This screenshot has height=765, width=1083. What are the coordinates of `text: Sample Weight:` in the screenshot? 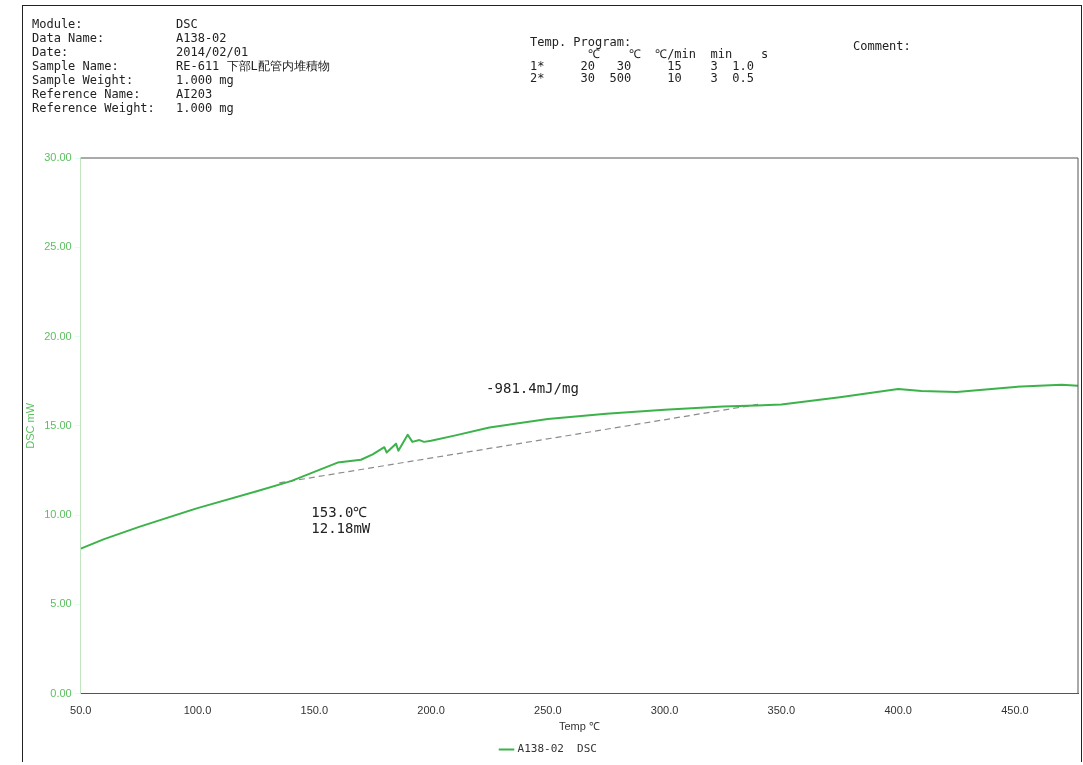 It's located at (83, 80).